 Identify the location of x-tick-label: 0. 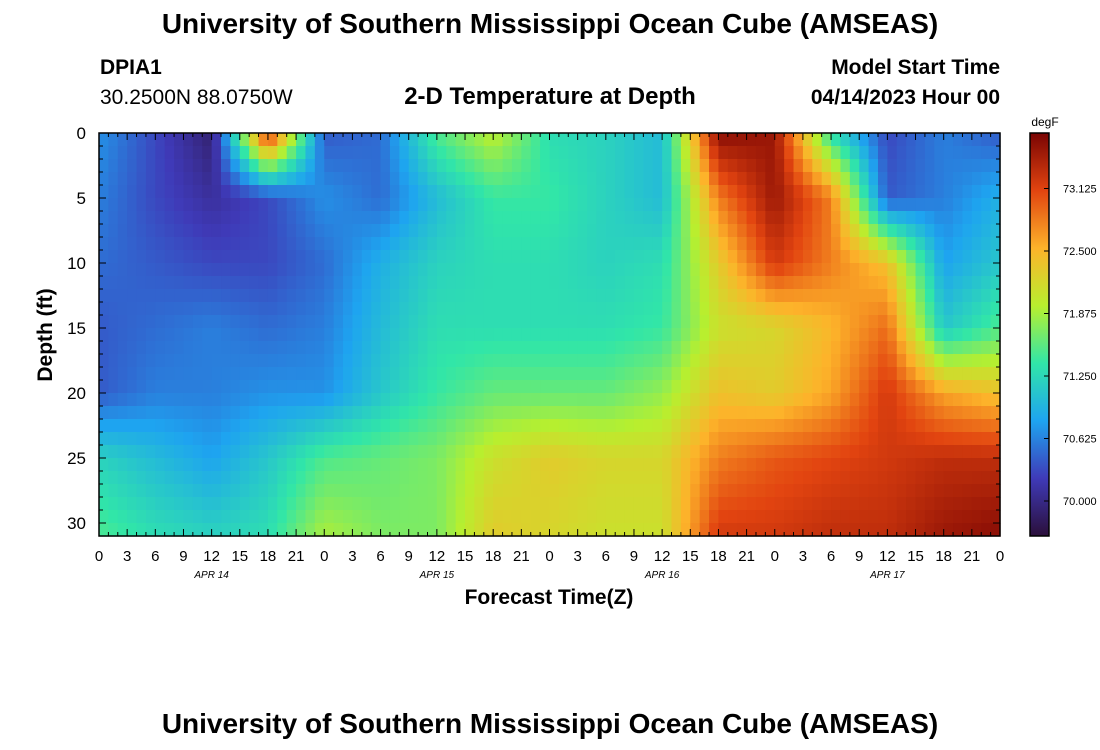
(1000, 556).